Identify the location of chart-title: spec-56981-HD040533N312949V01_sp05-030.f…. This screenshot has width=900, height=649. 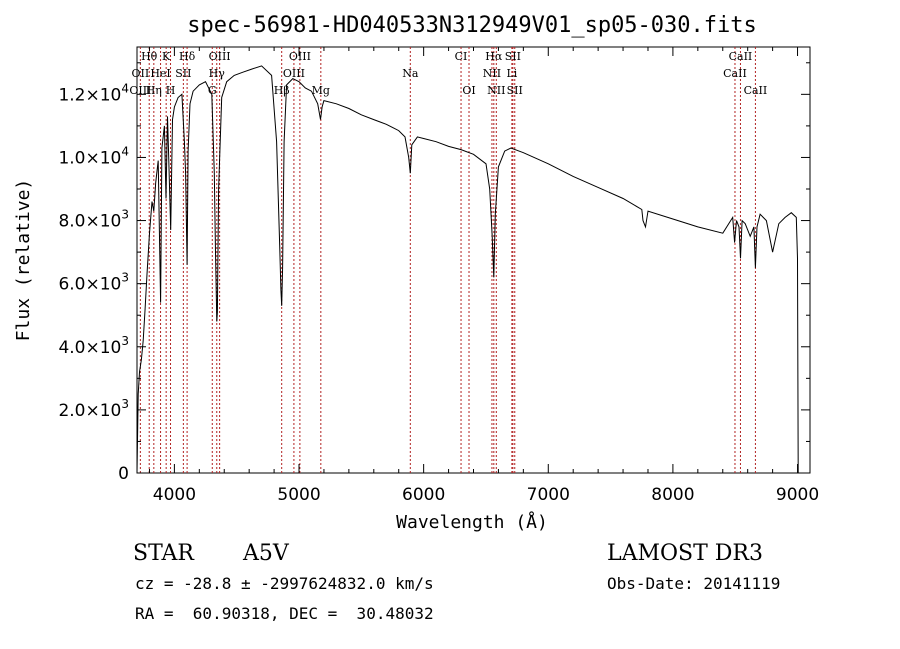
(472, 25).